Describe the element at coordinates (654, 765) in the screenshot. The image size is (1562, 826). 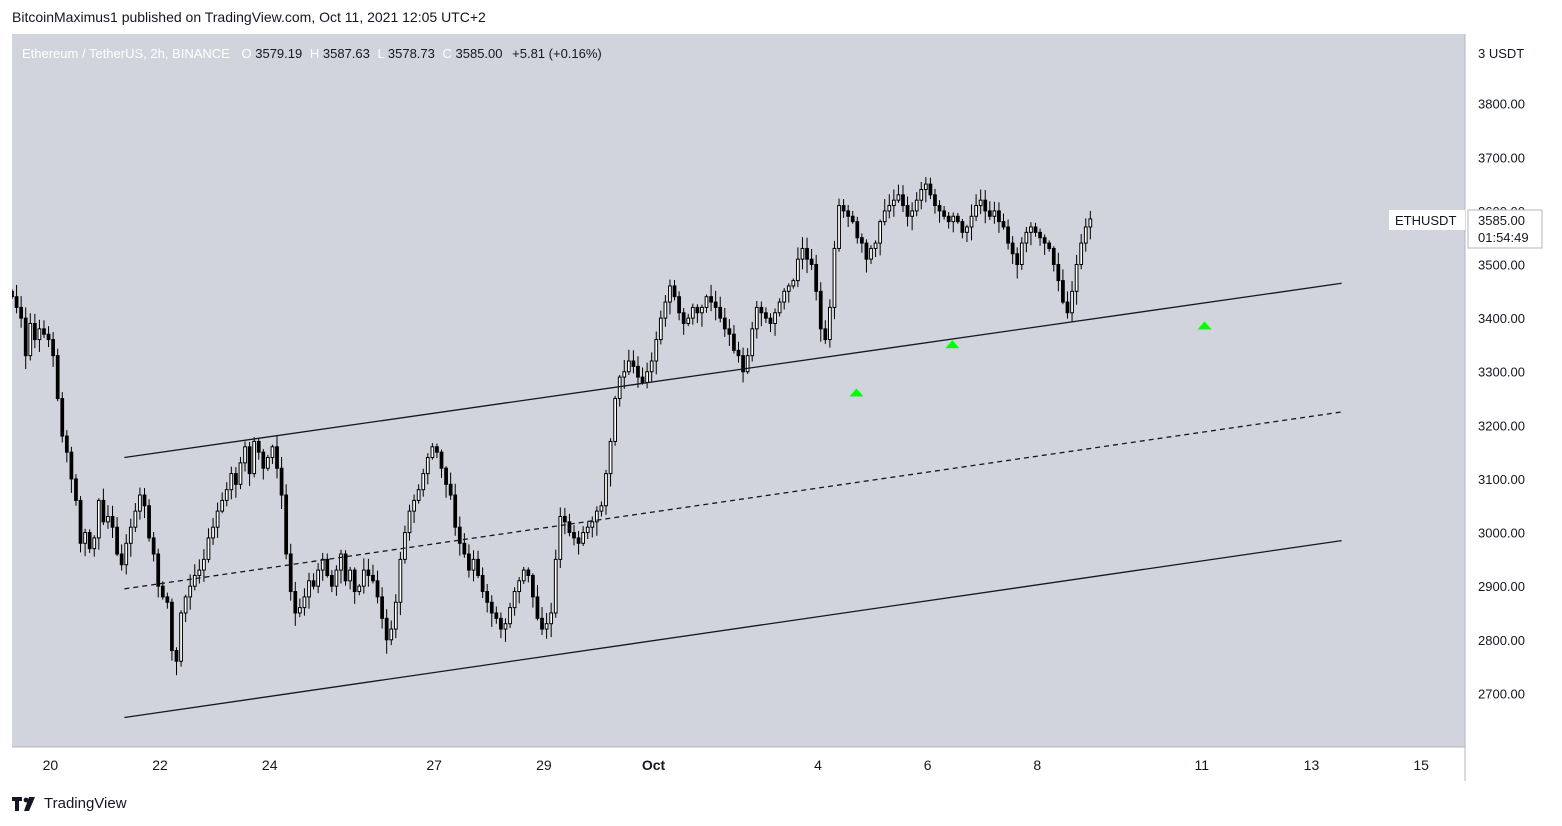
I see `time-tick-label: Oct` at that location.